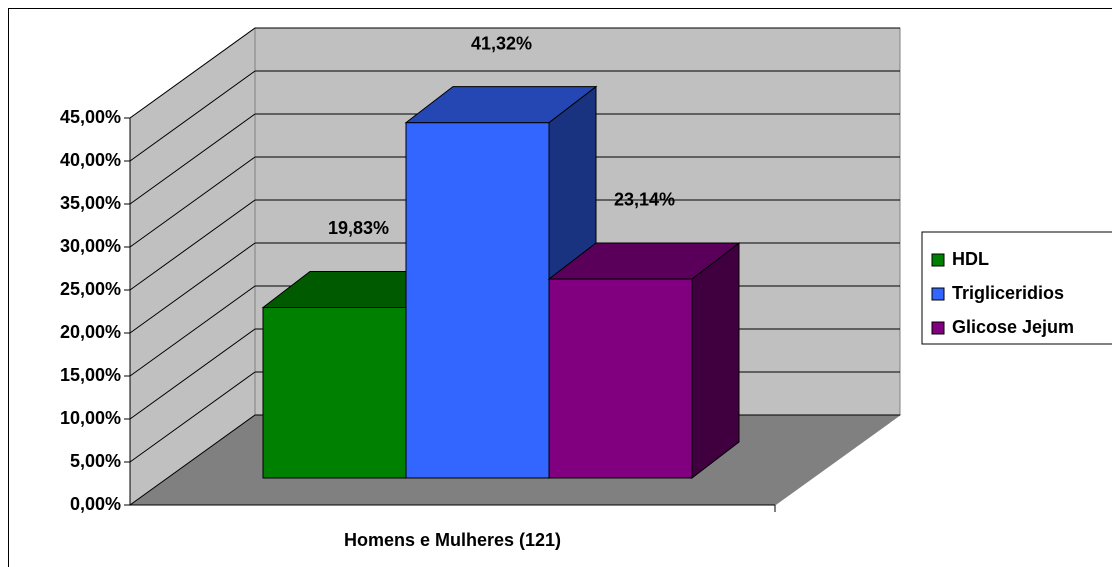 This screenshot has width=1112, height=567. Describe the element at coordinates (358, 228) in the screenshot. I see `data-label: 19,83%` at that location.